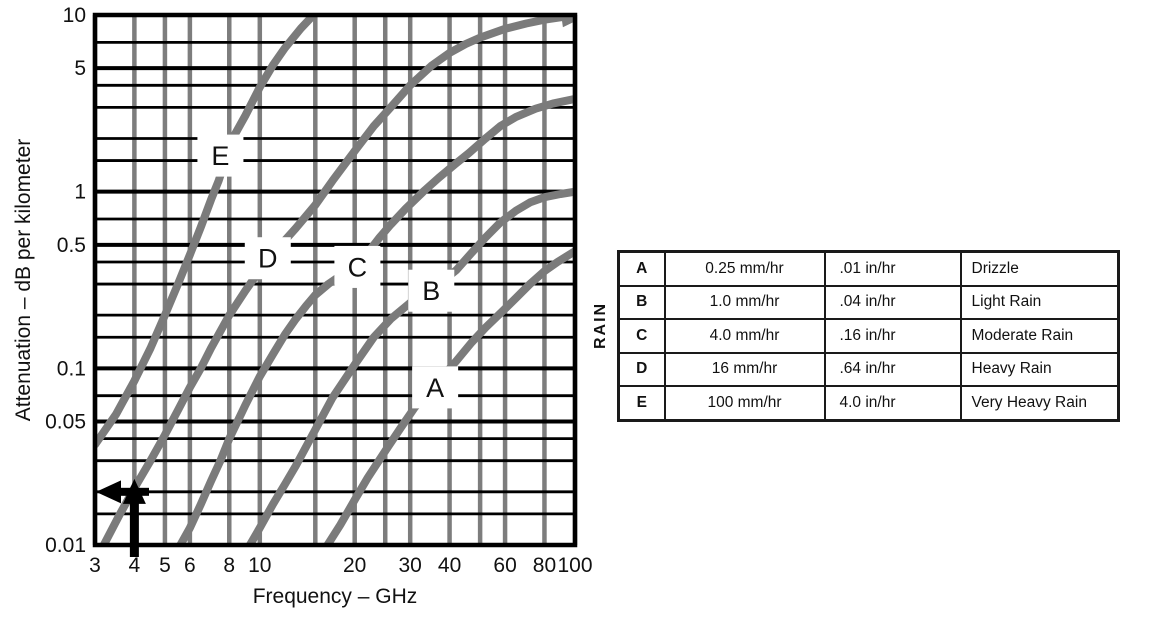  I want to click on y-tick-label: 0.01, so click(65, 545).